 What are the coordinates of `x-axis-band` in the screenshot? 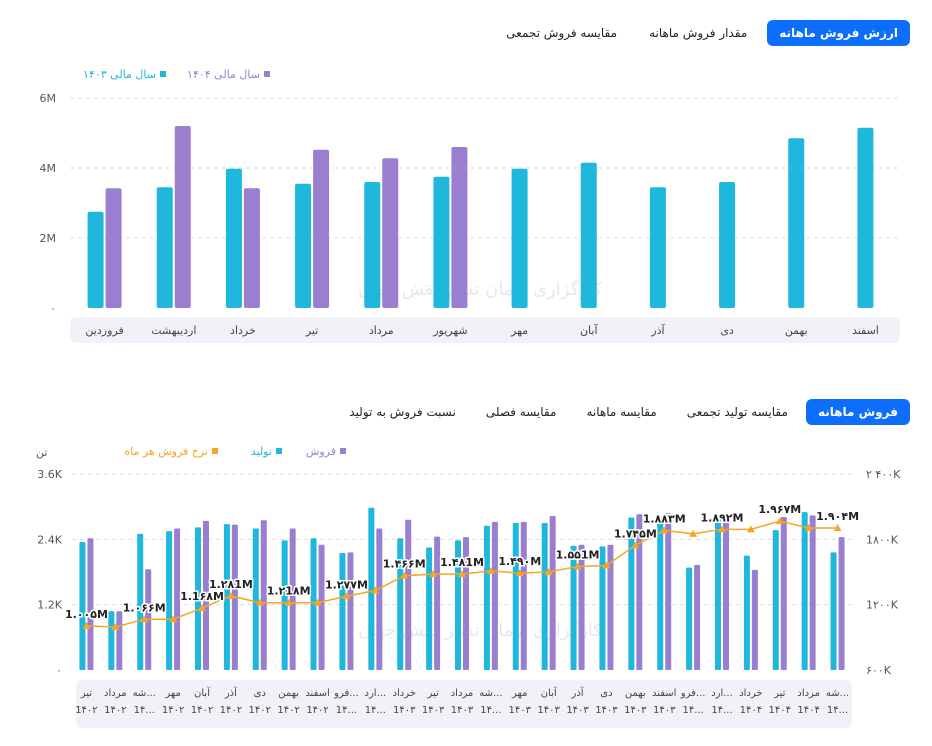 It's located at (485, 330).